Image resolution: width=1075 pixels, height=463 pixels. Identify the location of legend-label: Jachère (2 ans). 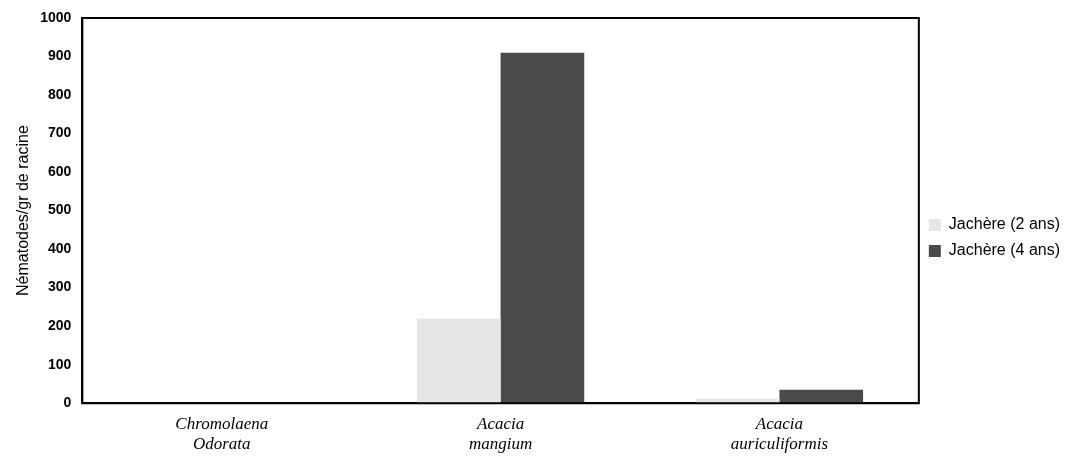
(1004, 224).